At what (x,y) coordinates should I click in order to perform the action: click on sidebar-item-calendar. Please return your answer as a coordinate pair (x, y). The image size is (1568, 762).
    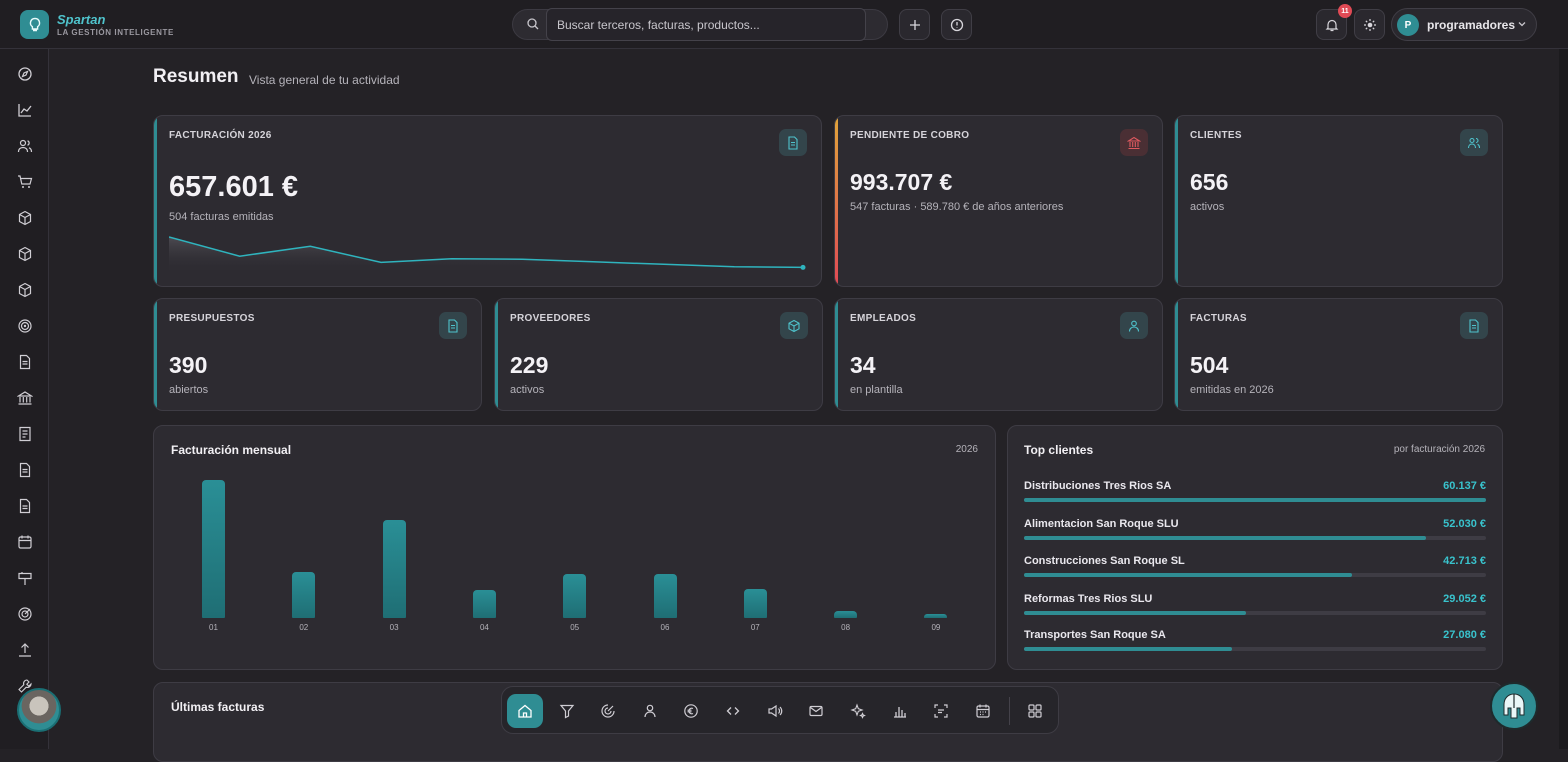
    Looking at the image, I should click on (25, 542).